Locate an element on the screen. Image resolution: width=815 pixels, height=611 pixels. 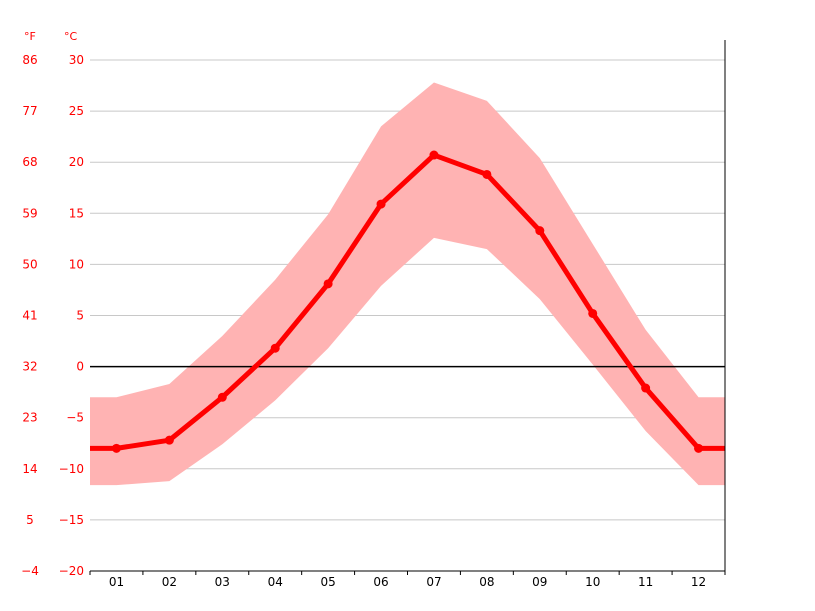
y-tick-label-celsius: 25 is located at coordinates (76, 111).